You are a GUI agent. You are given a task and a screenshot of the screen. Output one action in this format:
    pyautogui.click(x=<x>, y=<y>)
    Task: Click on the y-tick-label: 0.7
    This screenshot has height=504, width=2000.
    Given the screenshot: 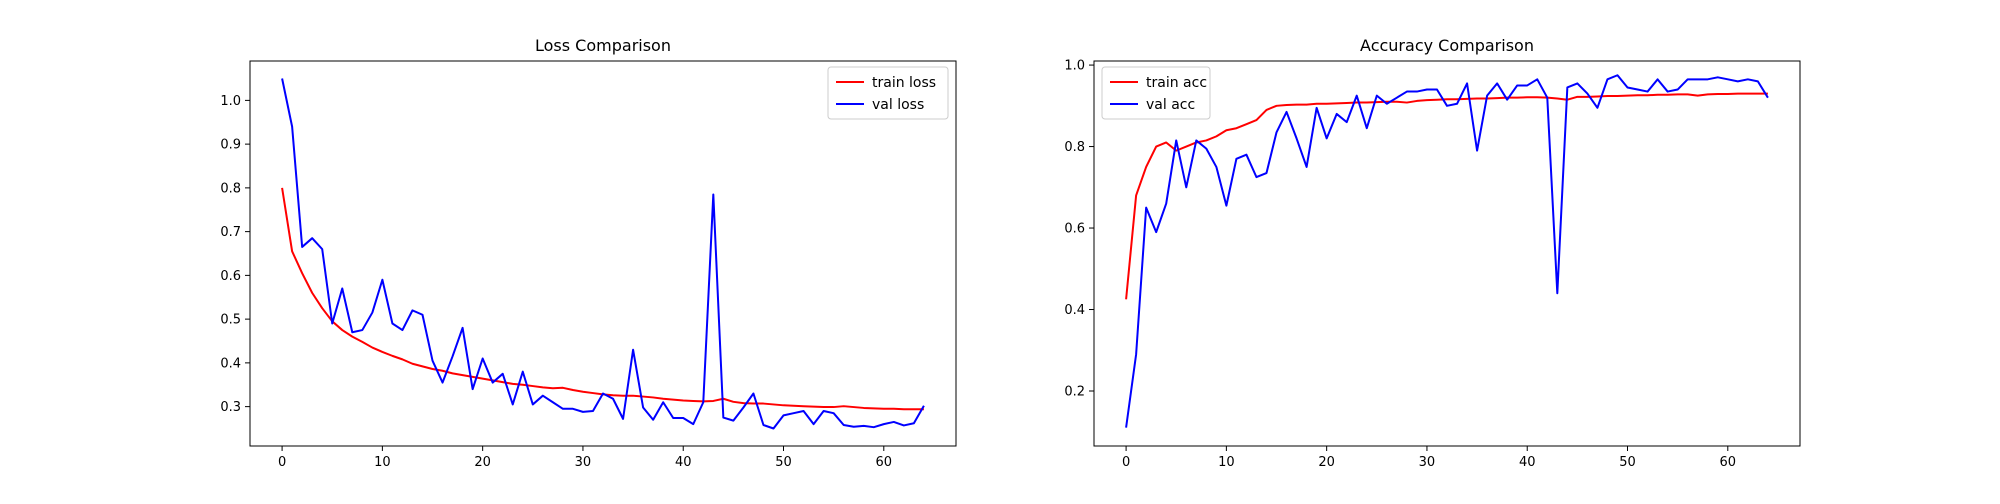 What is the action you would take?
    pyautogui.click(x=230, y=232)
    